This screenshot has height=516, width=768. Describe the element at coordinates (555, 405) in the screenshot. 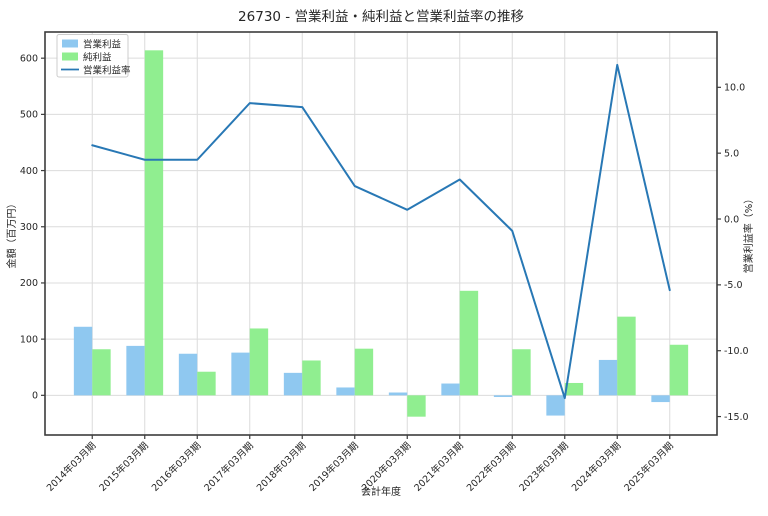

I see `bar-operating-profit-2023年03月期` at that location.